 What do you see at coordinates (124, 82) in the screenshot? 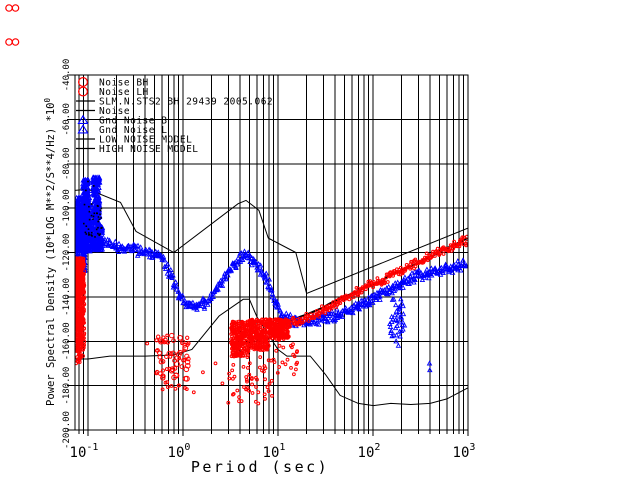
I see `legend-label: Noise BH` at bounding box center [124, 82].